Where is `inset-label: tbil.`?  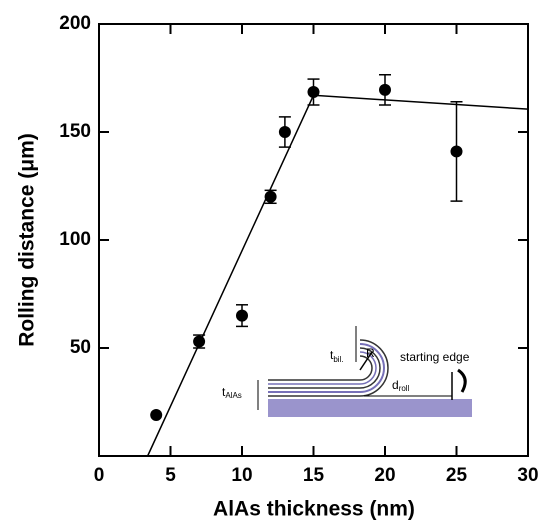
inset-label: tbil. is located at coordinates (337, 356).